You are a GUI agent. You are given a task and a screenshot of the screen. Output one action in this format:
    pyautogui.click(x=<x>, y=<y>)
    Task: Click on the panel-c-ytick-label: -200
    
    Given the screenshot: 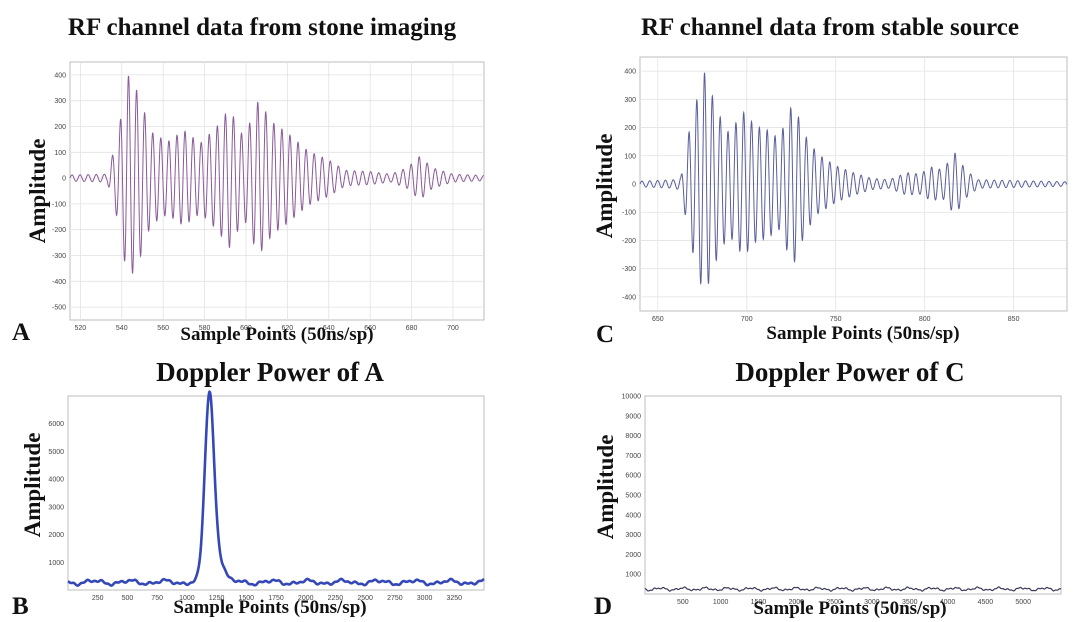 What is the action you would take?
    pyautogui.click(x=629, y=241)
    